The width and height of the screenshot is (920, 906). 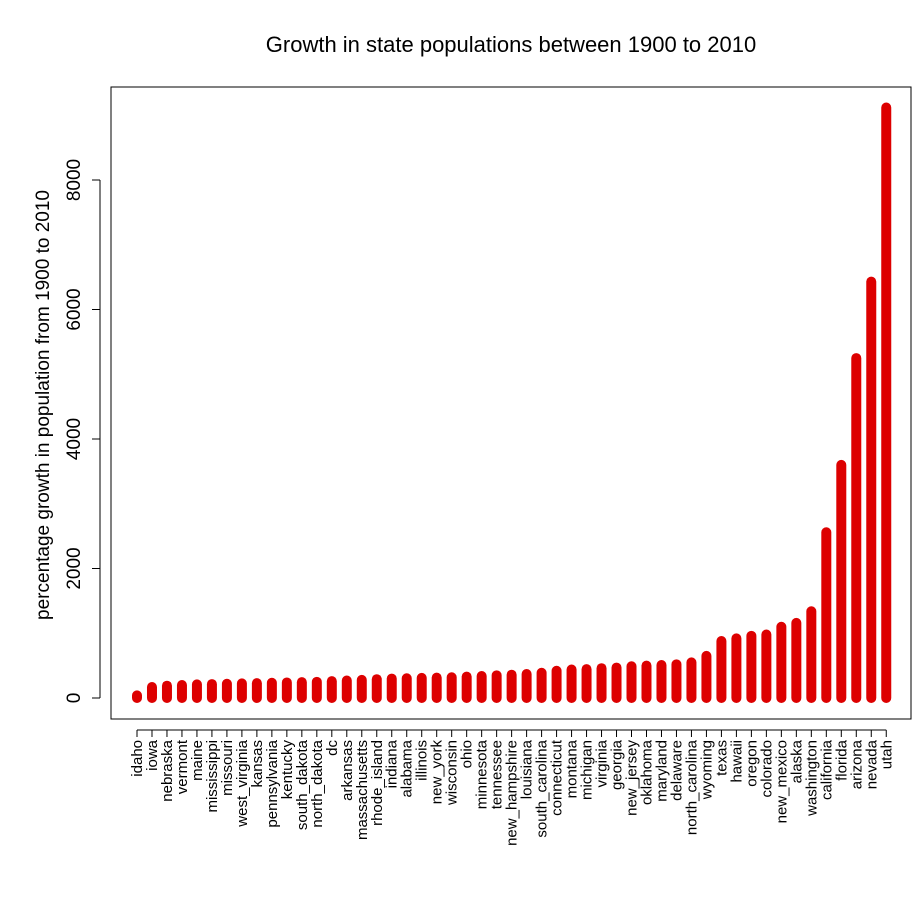 What do you see at coordinates (871, 764) in the screenshot?
I see `x-tick-label: nevada` at bounding box center [871, 764].